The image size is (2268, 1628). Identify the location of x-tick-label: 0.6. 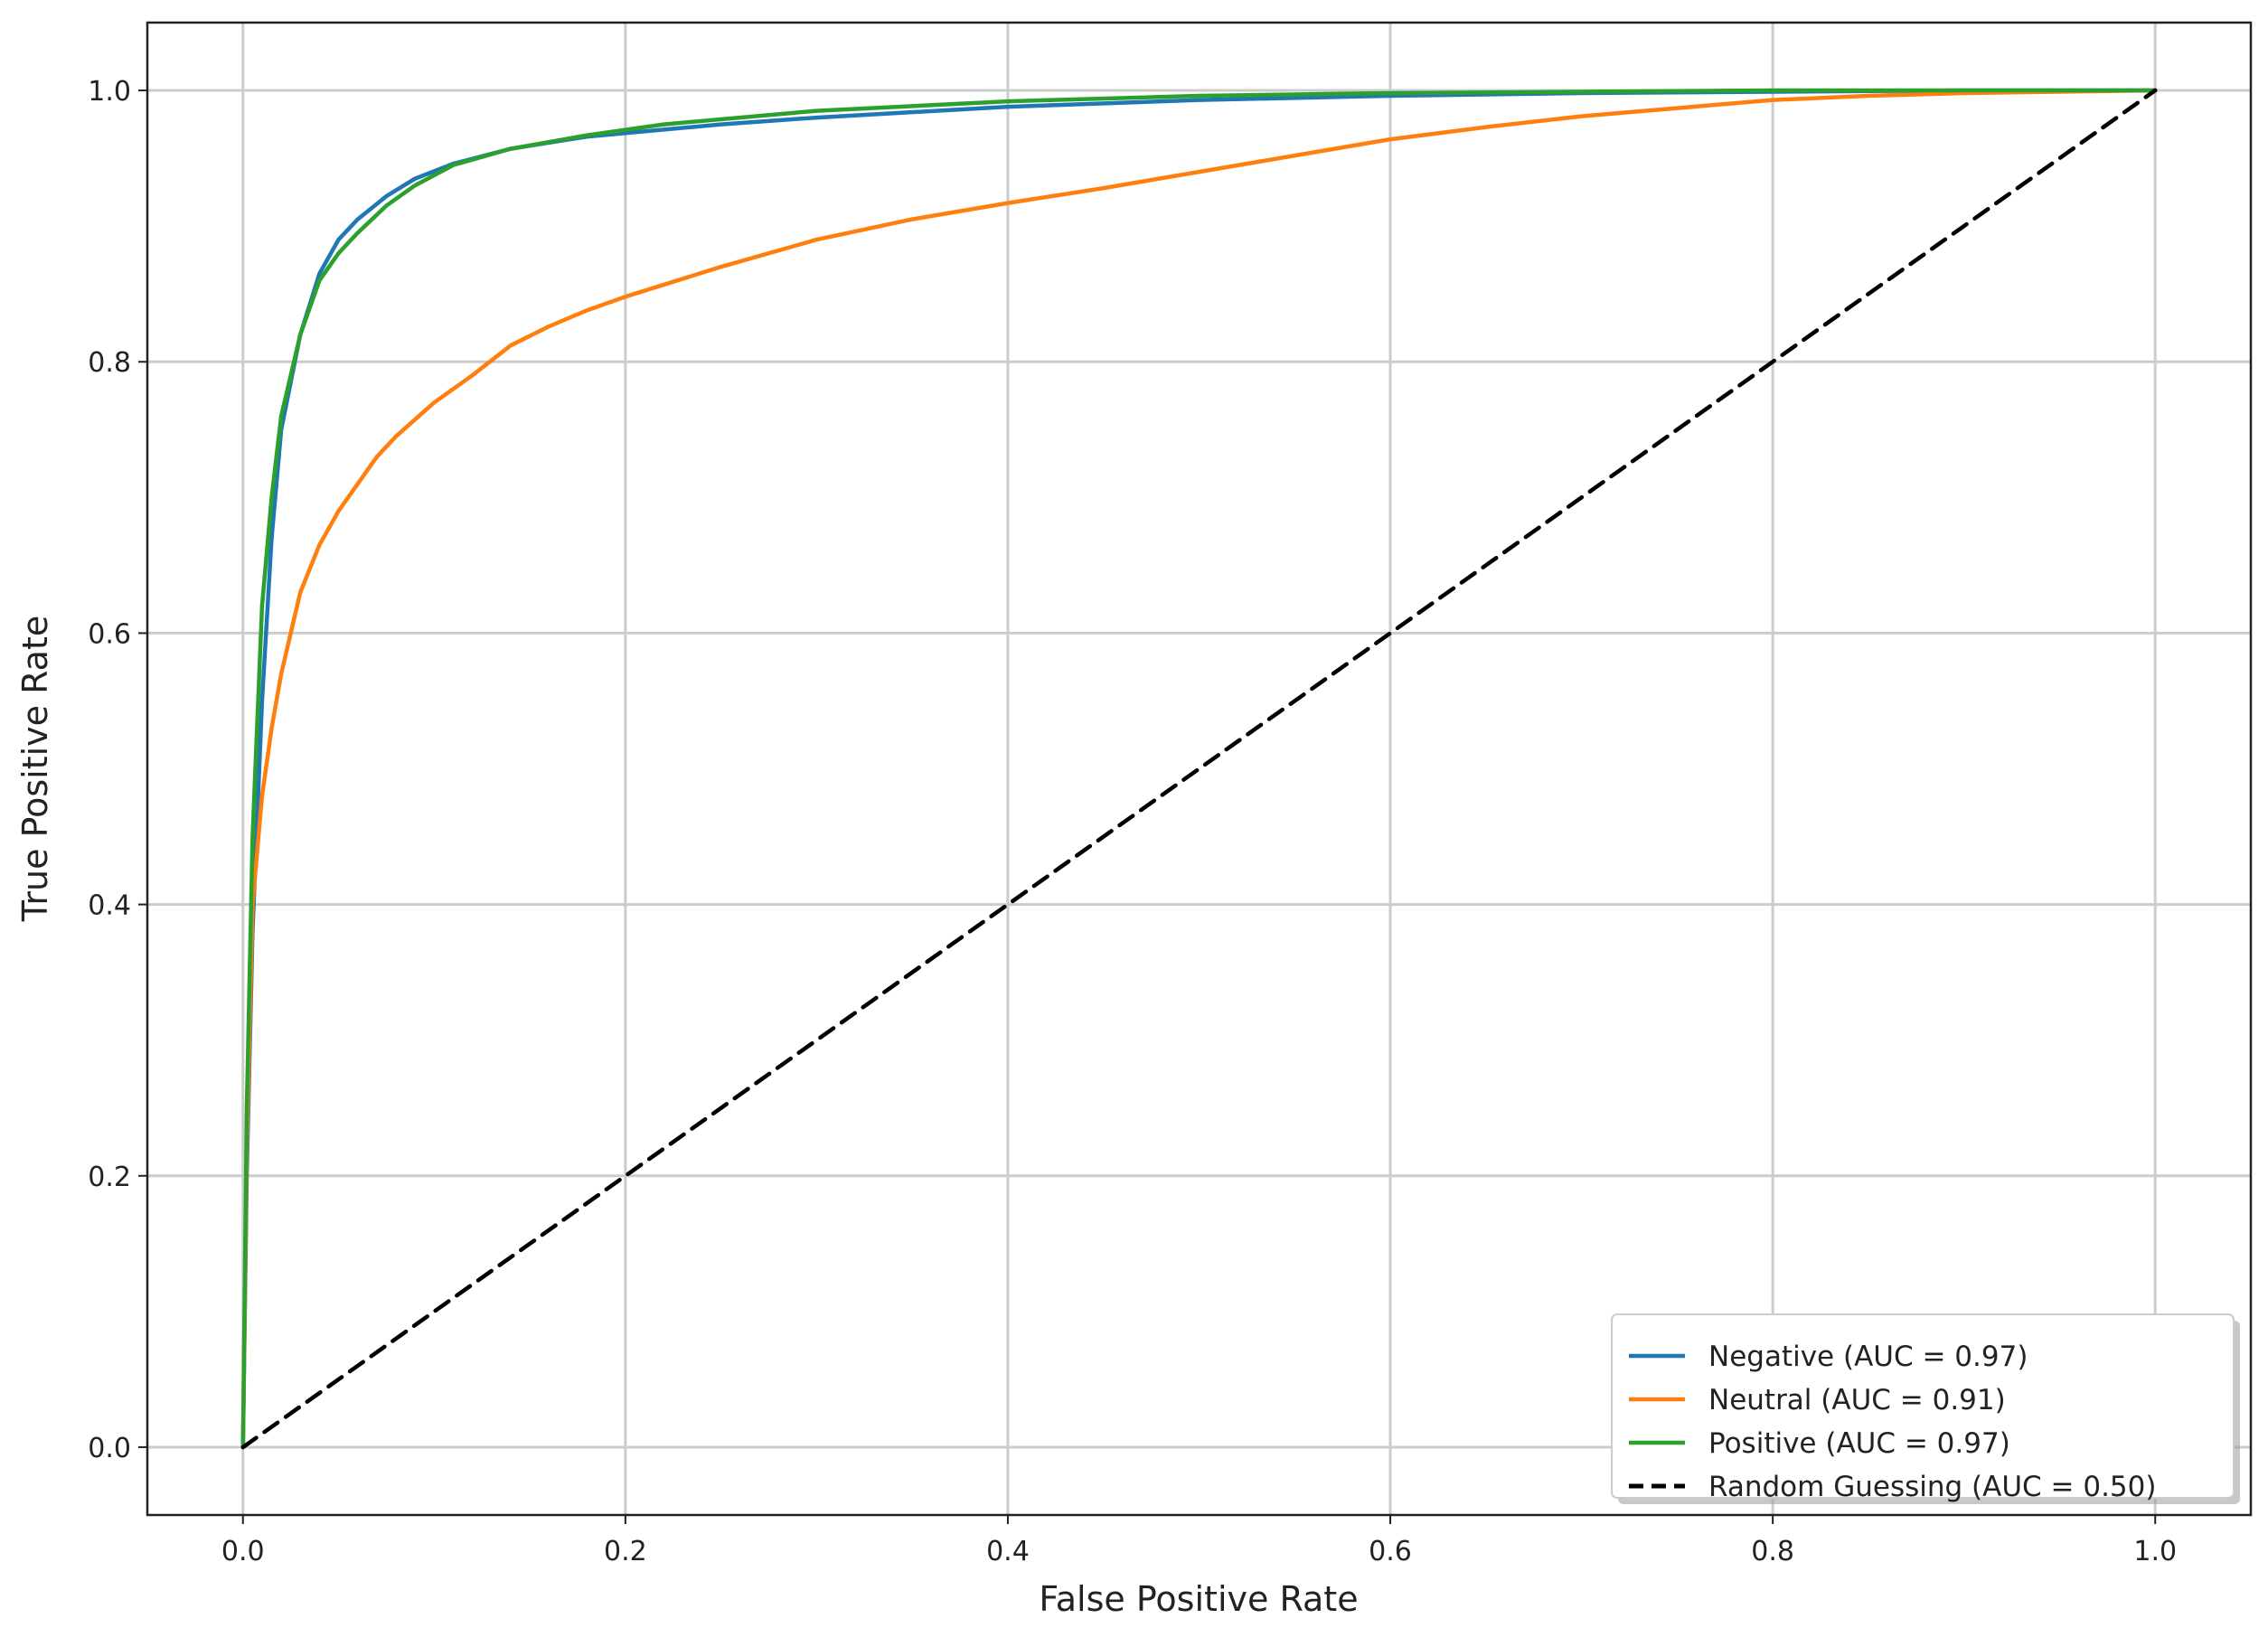
(1390, 1551).